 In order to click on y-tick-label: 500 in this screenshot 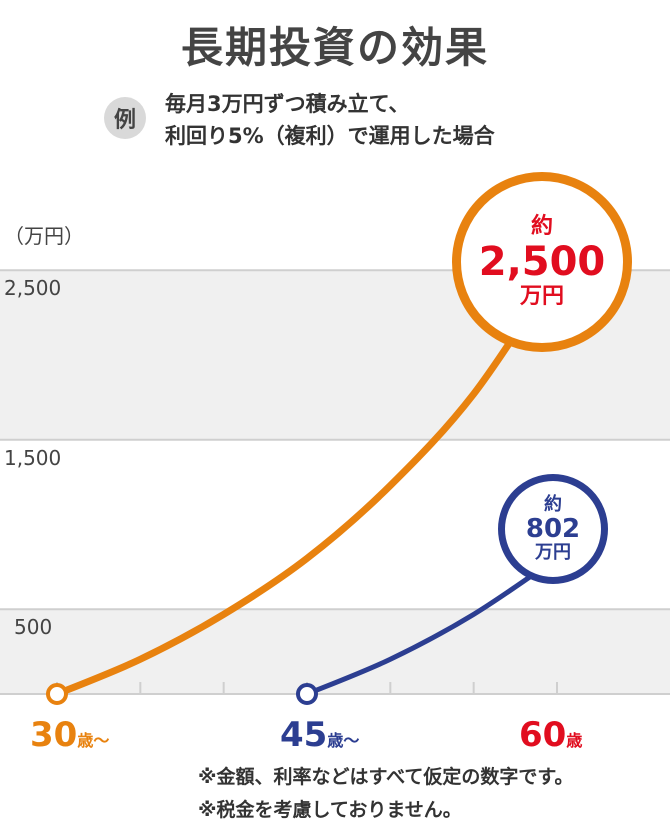, I will do `click(33, 627)`.